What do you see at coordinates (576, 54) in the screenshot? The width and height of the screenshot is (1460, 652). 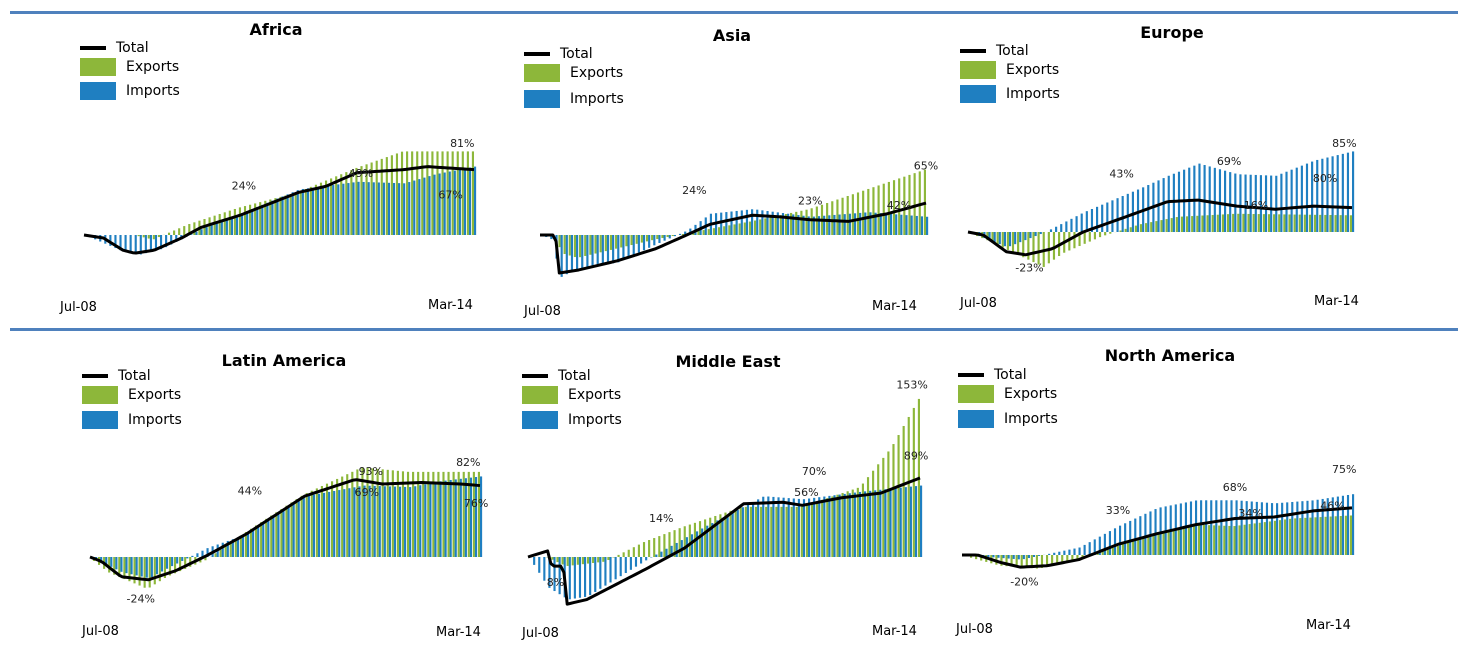 I see `legend-total-label: Total` at bounding box center [576, 54].